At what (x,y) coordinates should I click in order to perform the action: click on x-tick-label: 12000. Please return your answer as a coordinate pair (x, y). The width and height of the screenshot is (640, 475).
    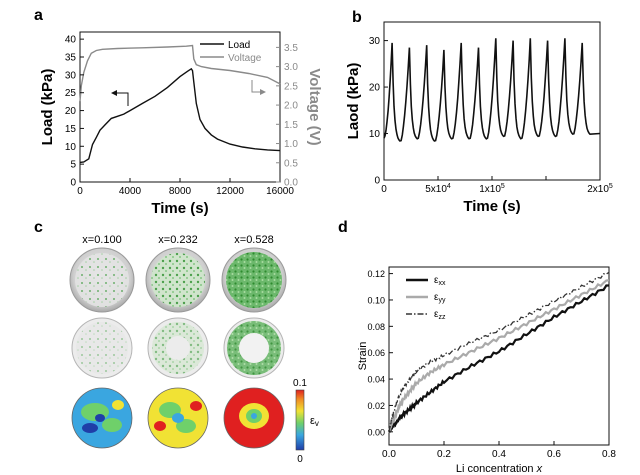
    Looking at the image, I should click on (230, 191).